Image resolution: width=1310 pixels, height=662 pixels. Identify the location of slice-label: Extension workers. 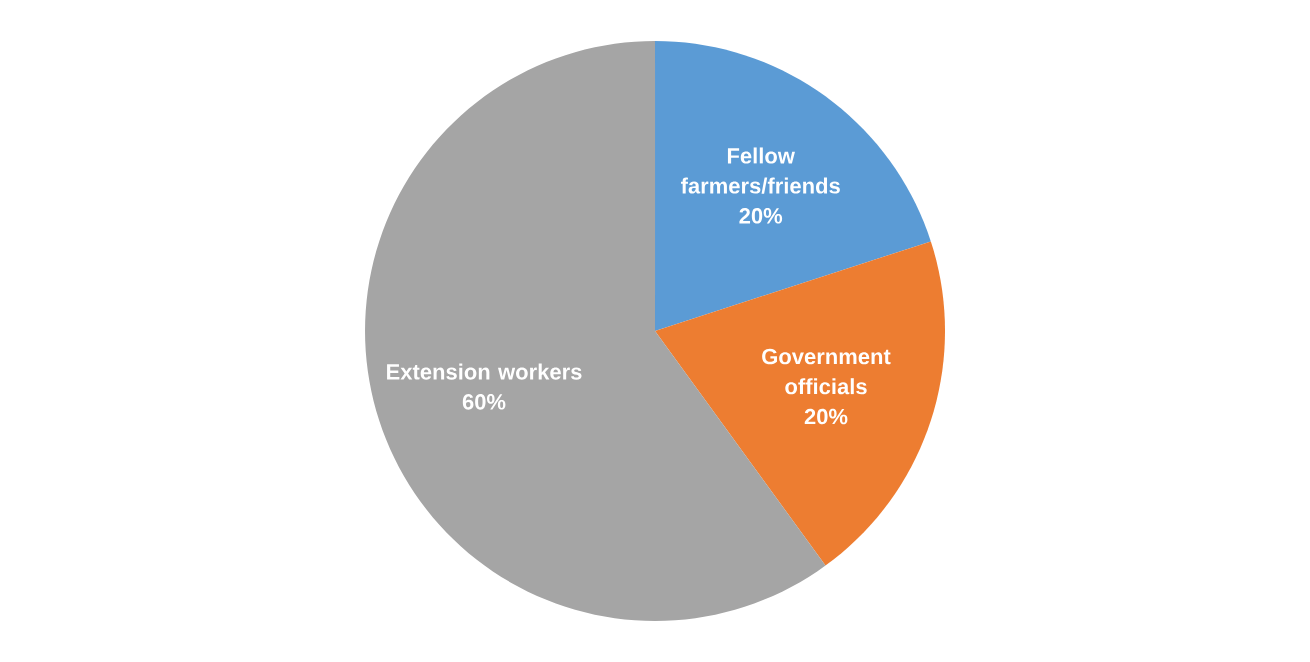
(484, 371).